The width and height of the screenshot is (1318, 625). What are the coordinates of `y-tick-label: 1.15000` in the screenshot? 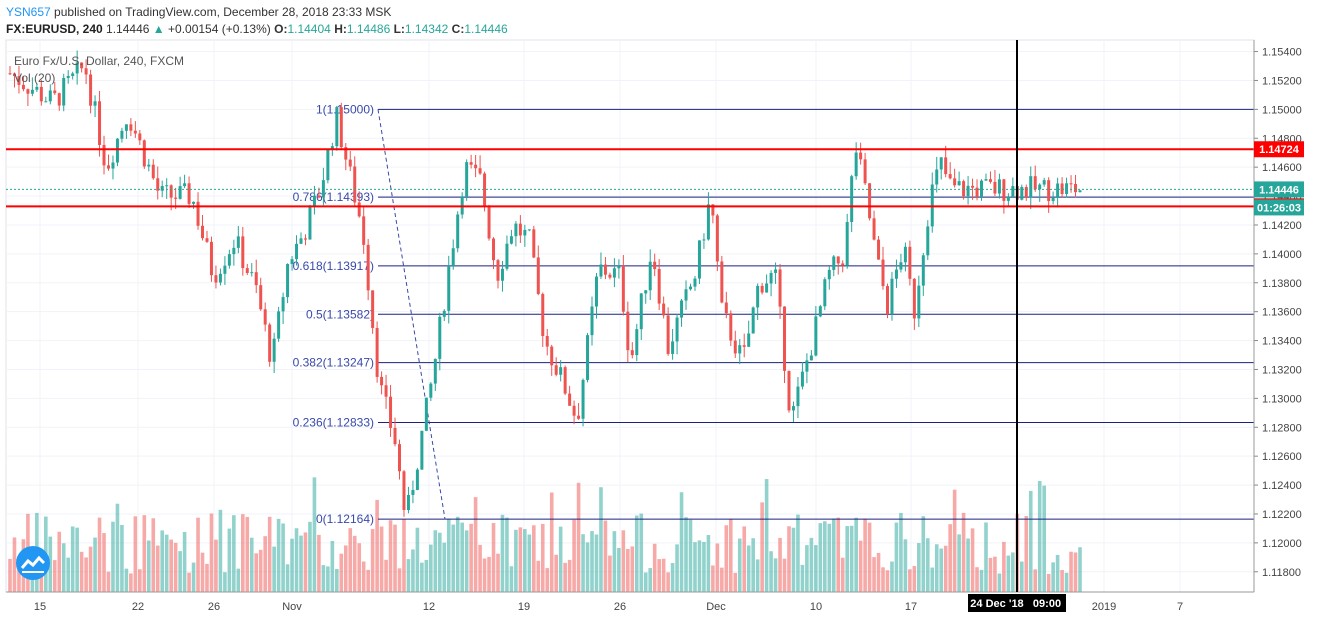 It's located at (1282, 110).